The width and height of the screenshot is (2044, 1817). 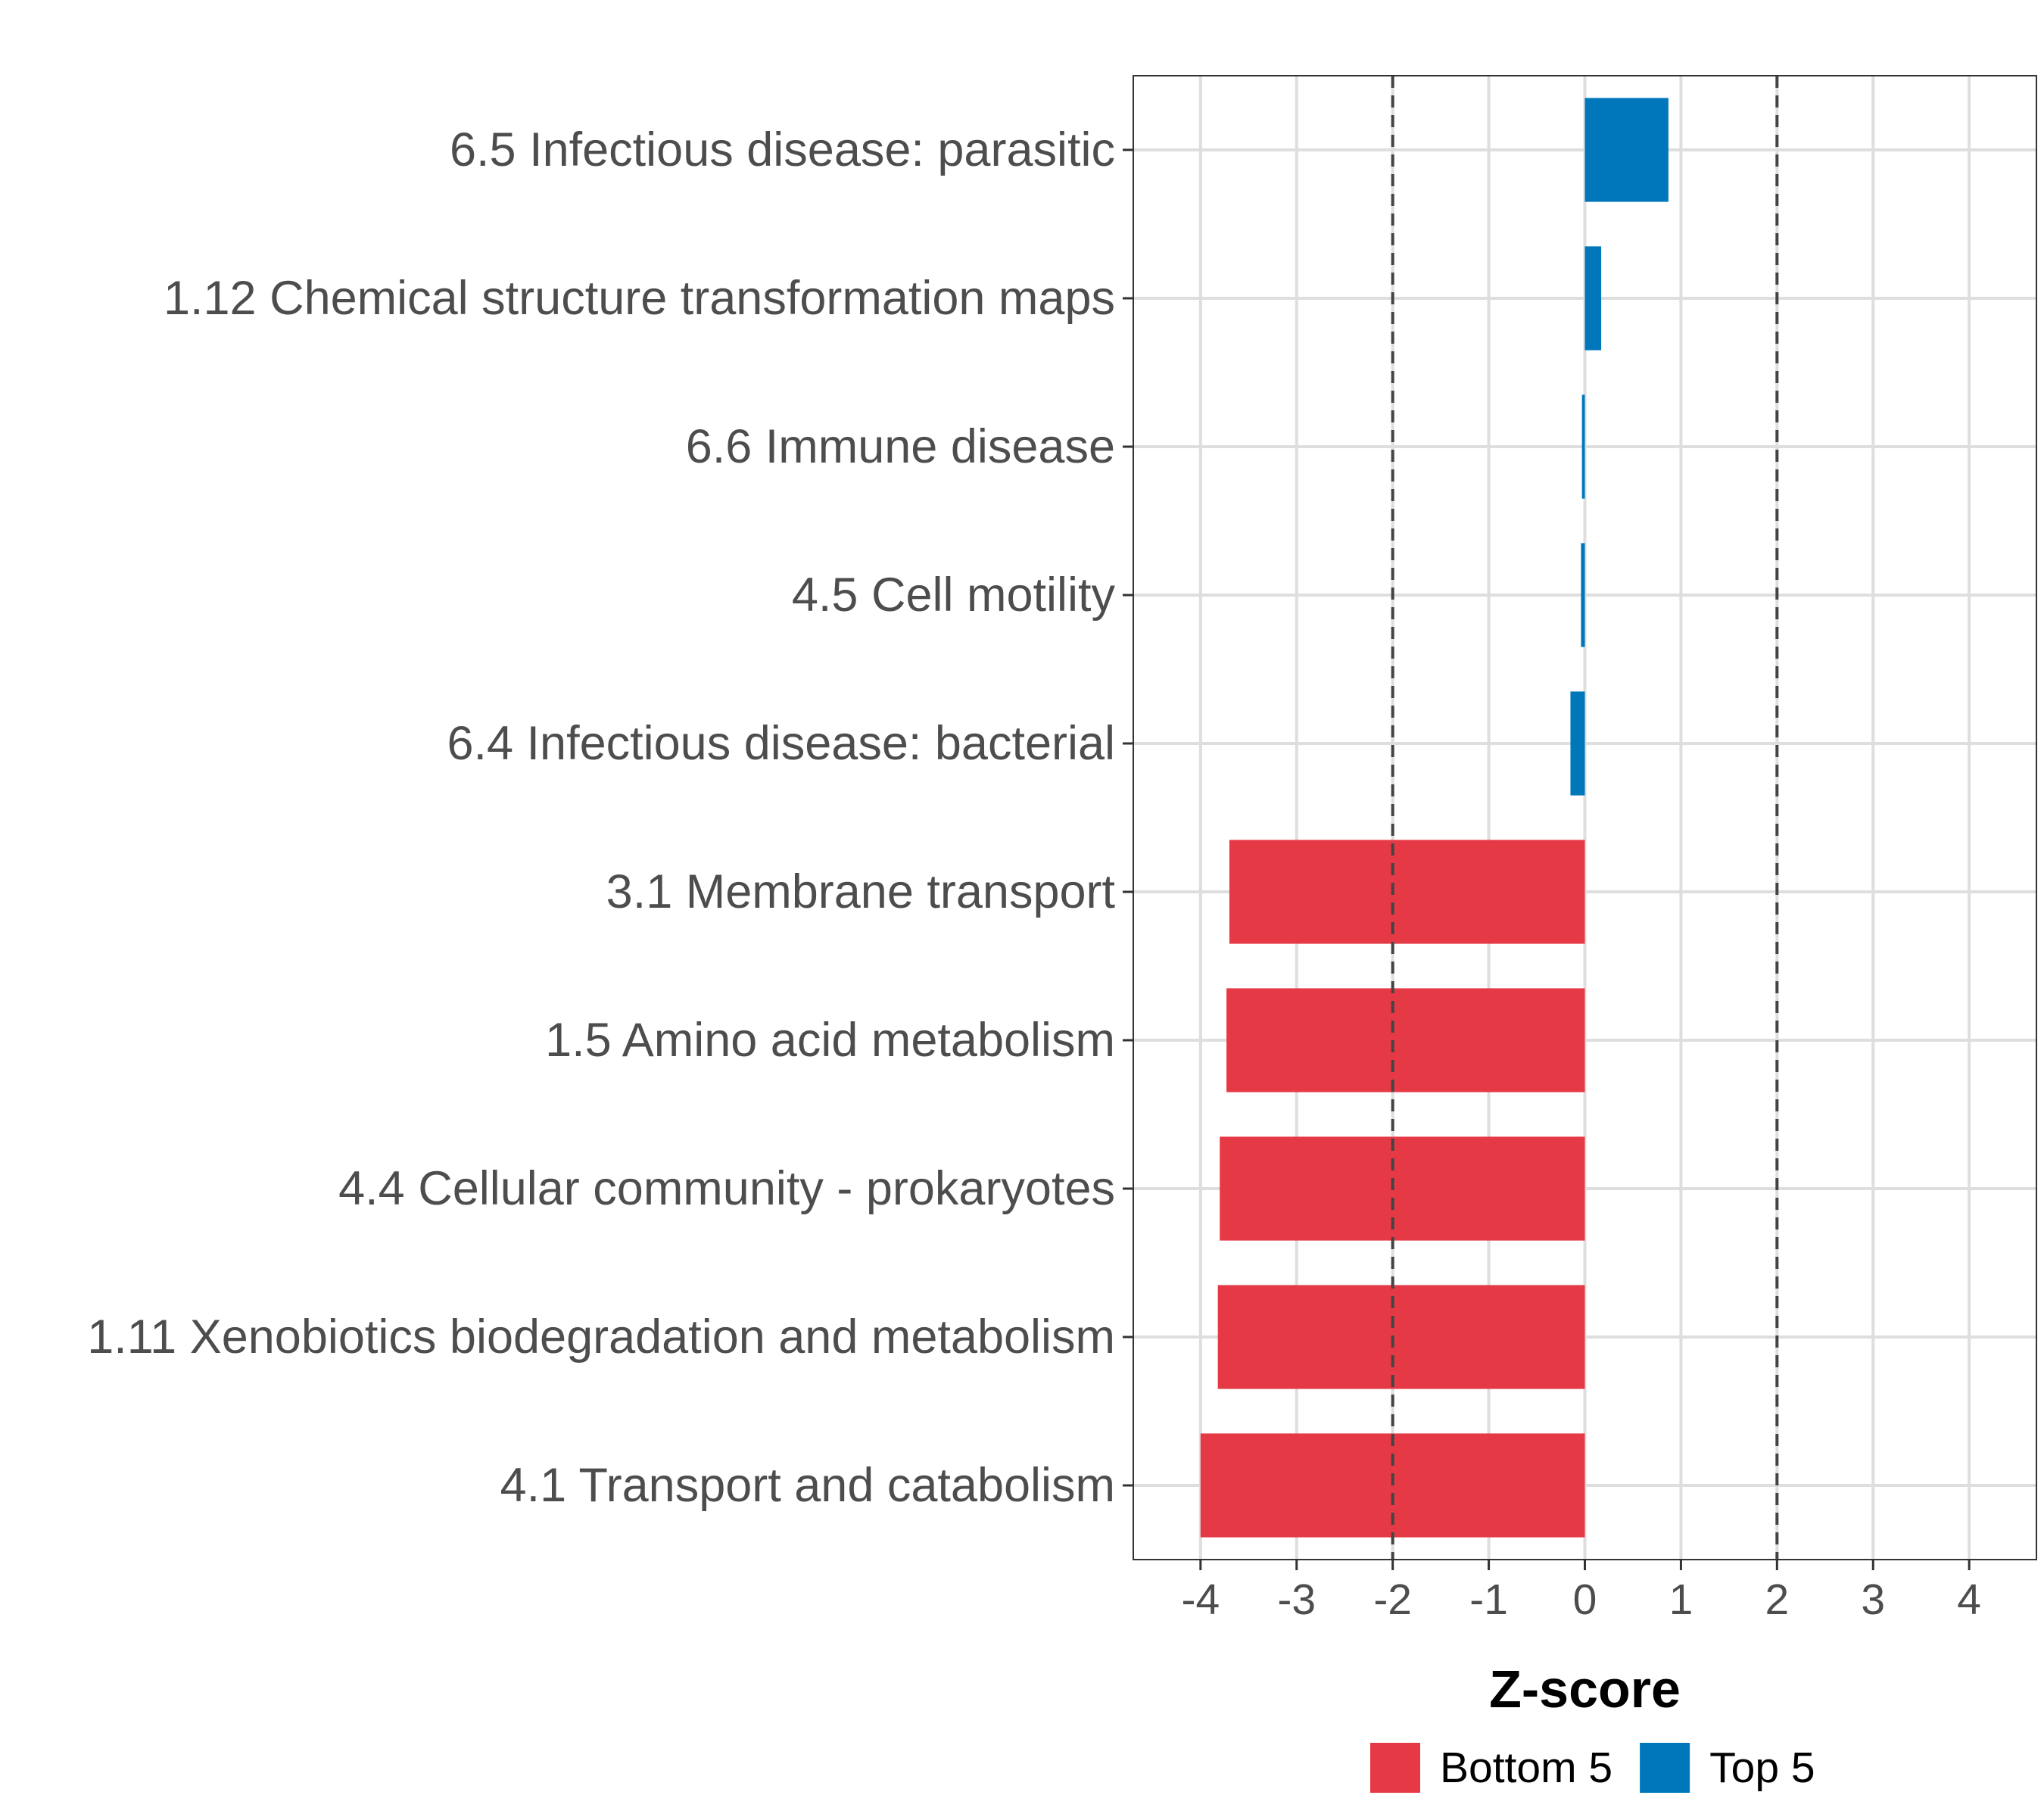 What do you see at coordinates (1762, 1768) in the screenshot?
I see `legend-label: Top 5` at bounding box center [1762, 1768].